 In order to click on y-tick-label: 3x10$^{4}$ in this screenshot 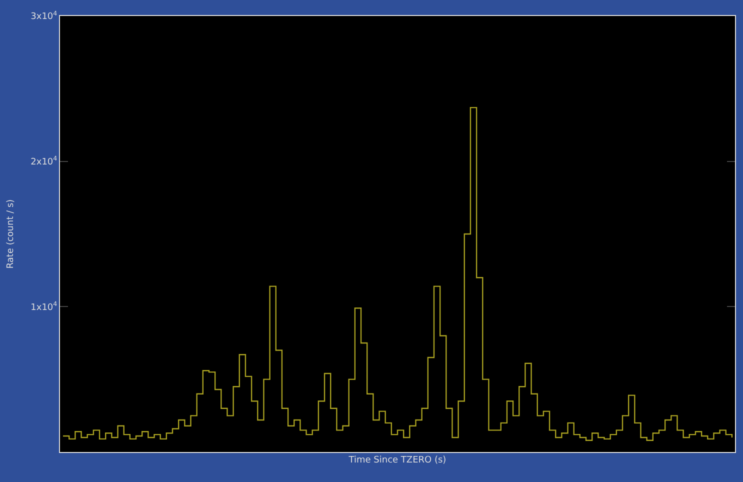, I will do `click(44, 16)`.